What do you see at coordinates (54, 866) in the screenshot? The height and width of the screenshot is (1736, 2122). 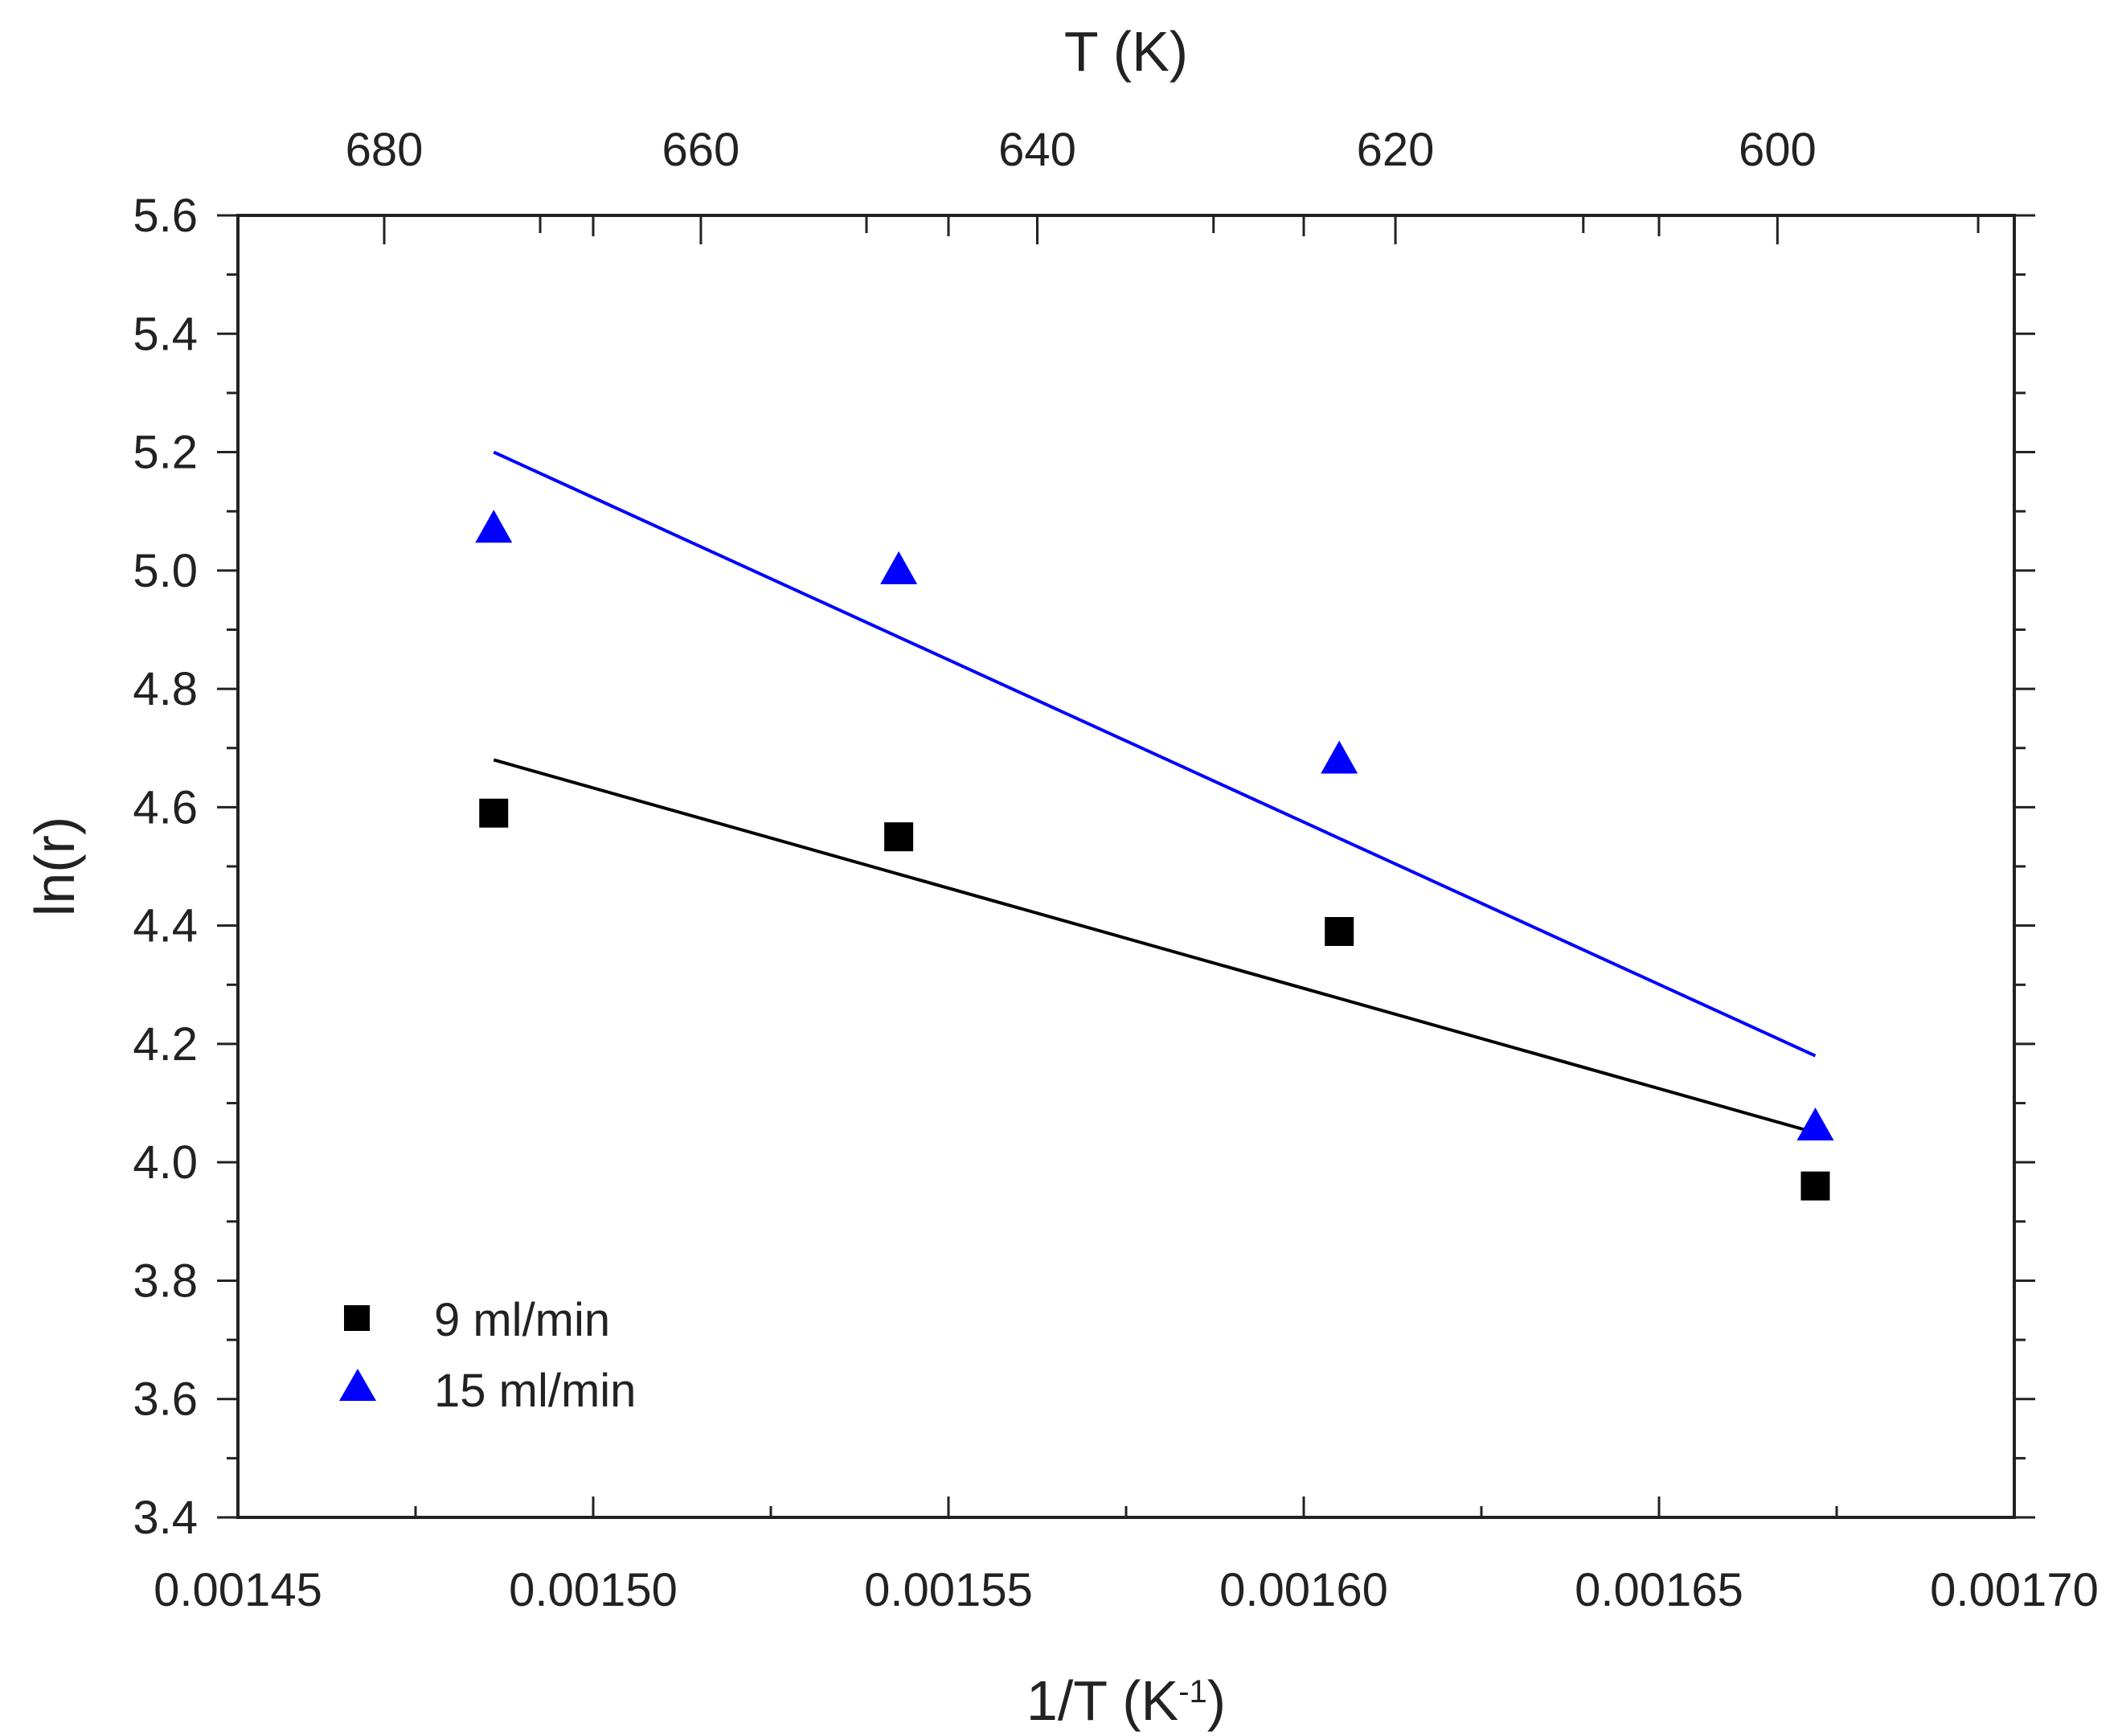 I see `y-axis-title: ln(r)` at bounding box center [54, 866].